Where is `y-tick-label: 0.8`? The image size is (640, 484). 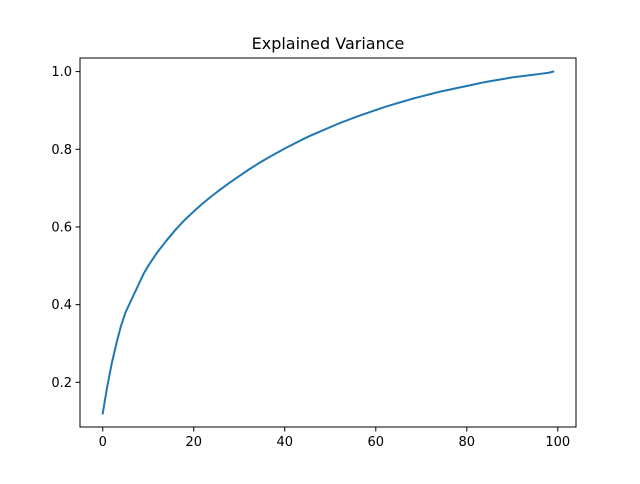 y-tick-label: 0.8 is located at coordinates (61, 150).